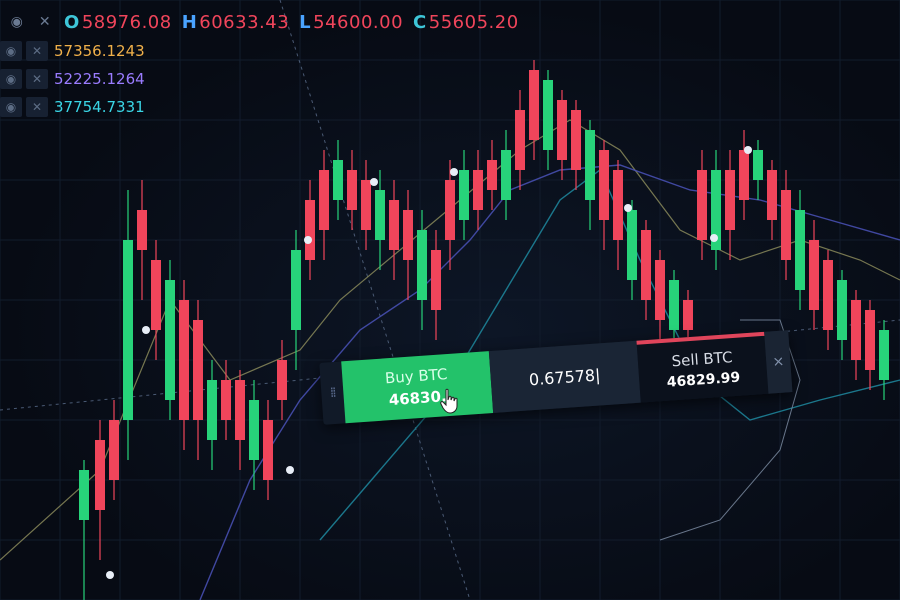  What do you see at coordinates (126, 22) in the screenshot?
I see `open-value: 58976.08` at bounding box center [126, 22].